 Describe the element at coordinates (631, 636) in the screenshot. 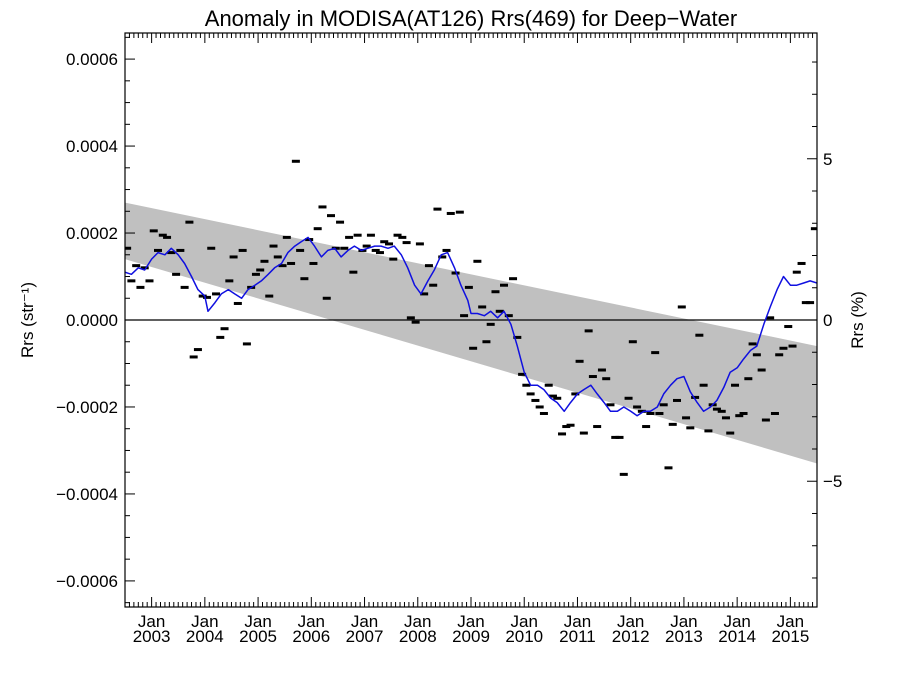

I see `x-tick-label-year: 2012` at that location.